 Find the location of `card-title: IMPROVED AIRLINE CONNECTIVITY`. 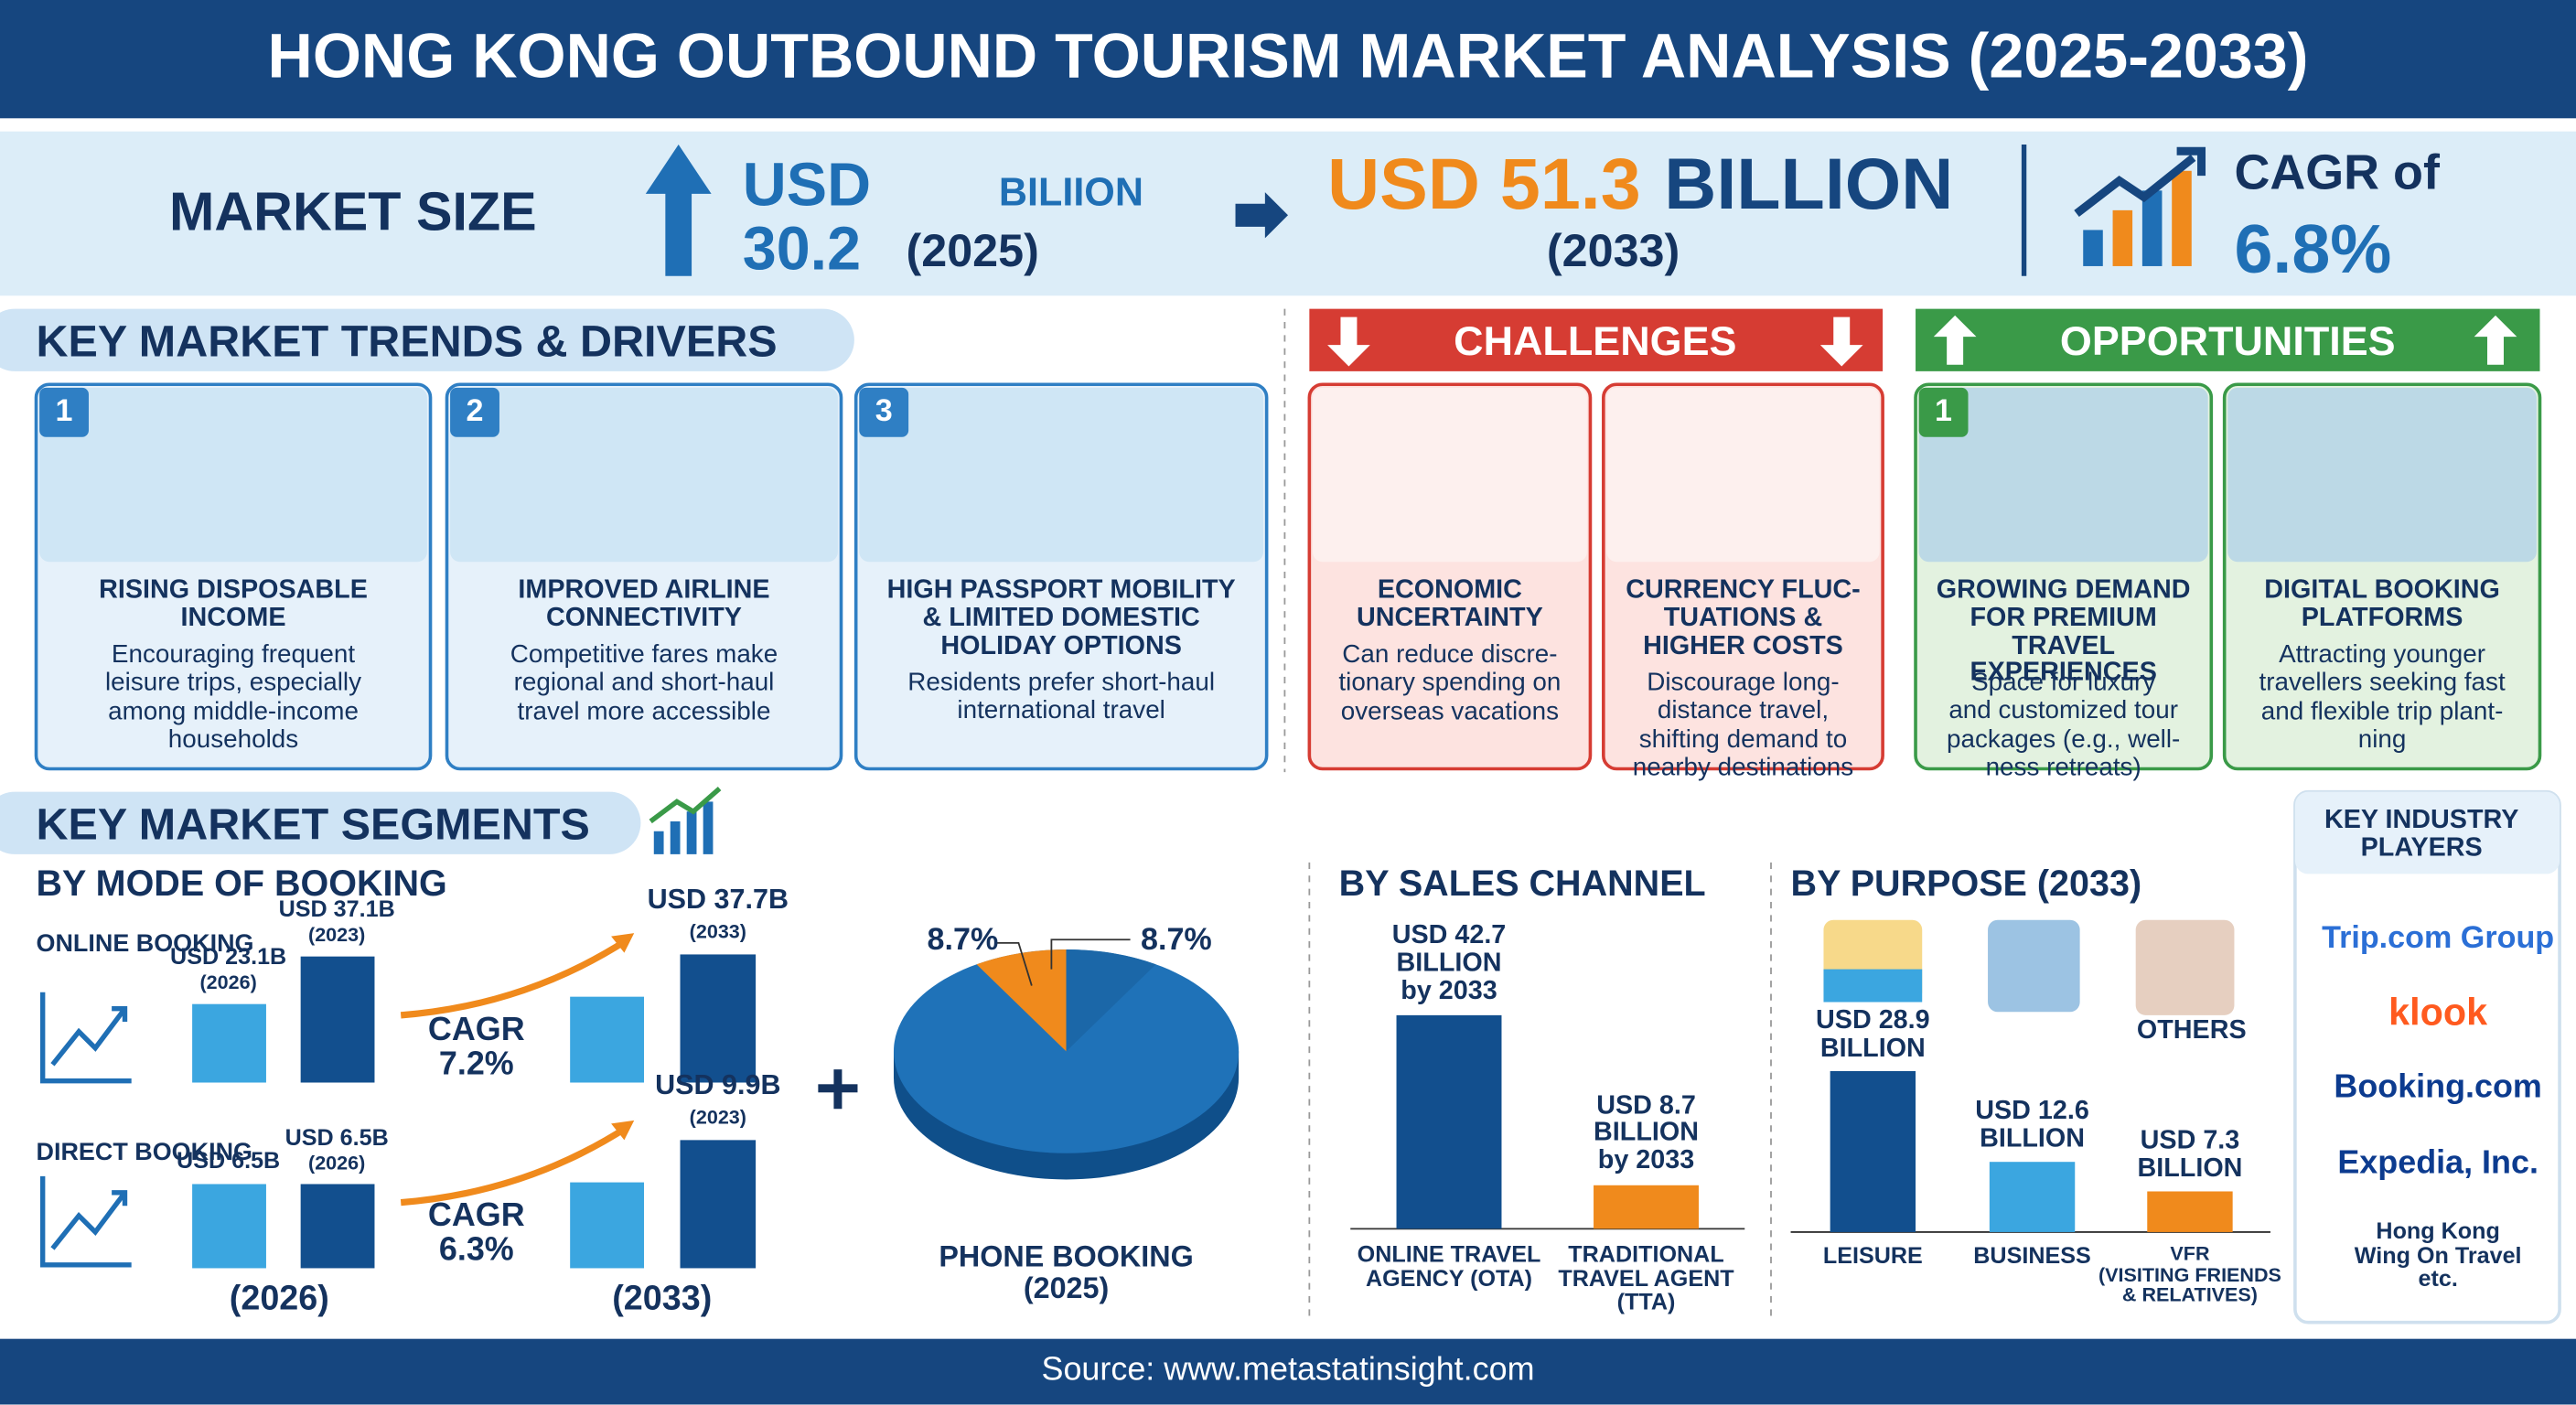

card-title: IMPROVED AIRLINE CONNECTIVITY is located at coordinates (644, 604).